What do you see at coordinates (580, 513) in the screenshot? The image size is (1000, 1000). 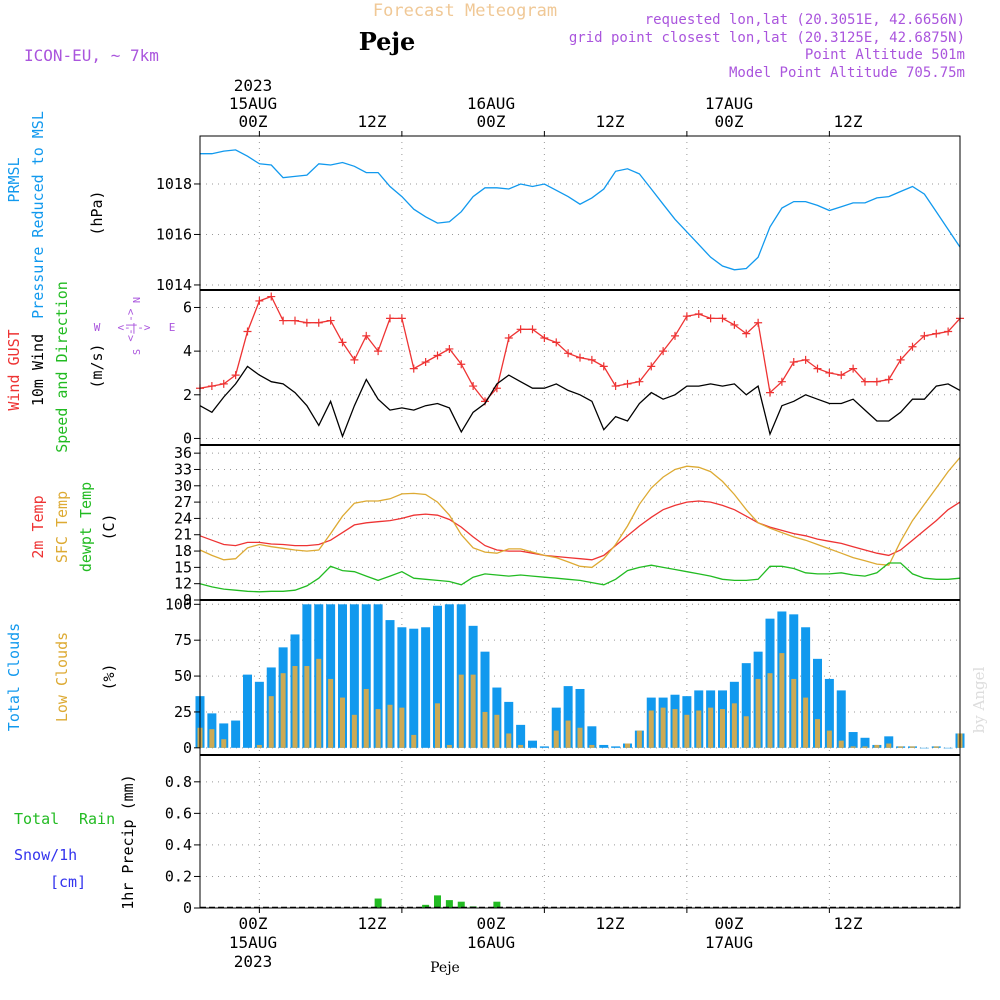 I see `sfc-line` at bounding box center [580, 513].